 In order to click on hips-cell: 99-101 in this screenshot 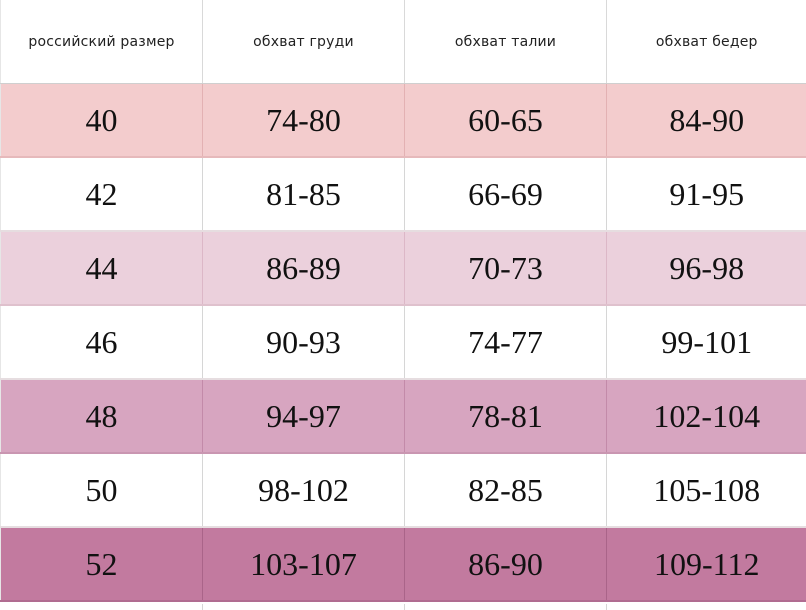, I will do `click(706, 342)`.